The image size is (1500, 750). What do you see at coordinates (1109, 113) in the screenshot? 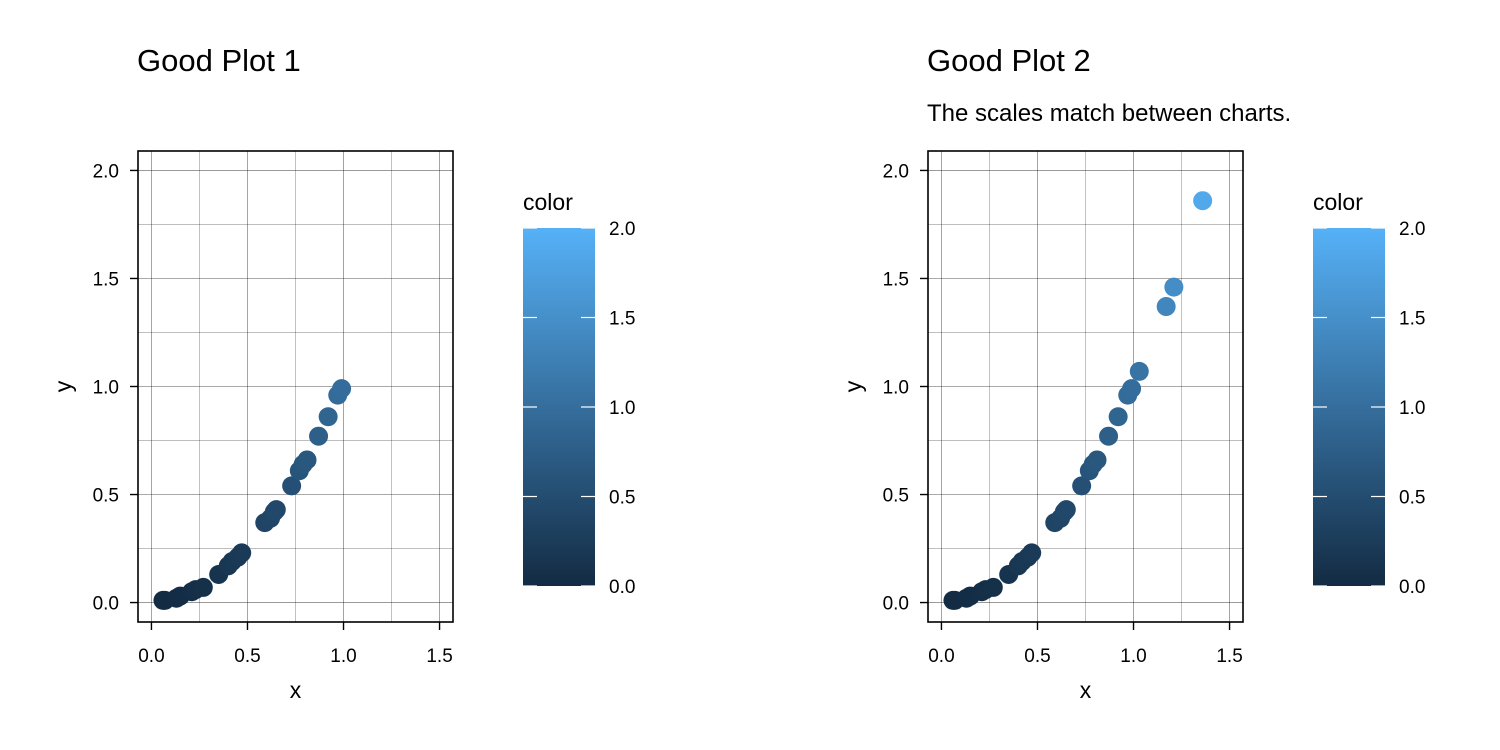
I see `chart-subtitle: The scales match between charts.` at bounding box center [1109, 113].